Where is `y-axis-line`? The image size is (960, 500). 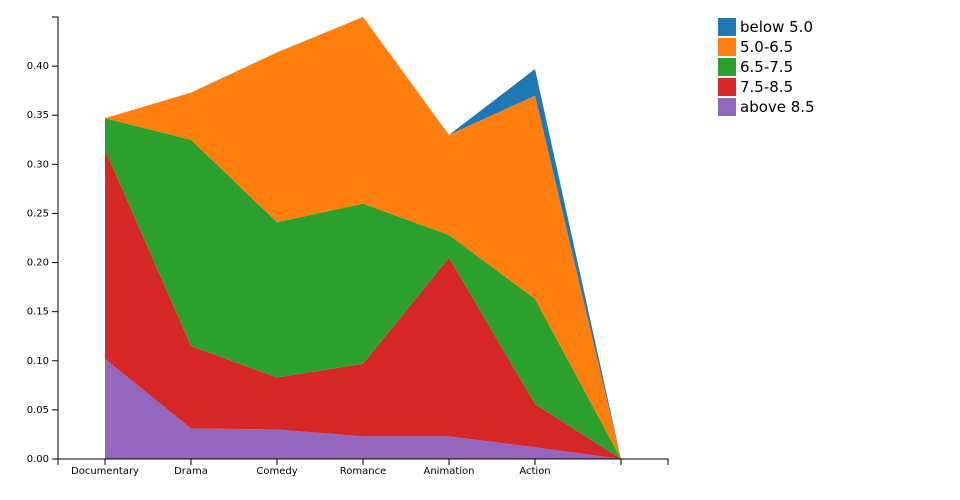
y-axis-line is located at coordinates (55, 238).